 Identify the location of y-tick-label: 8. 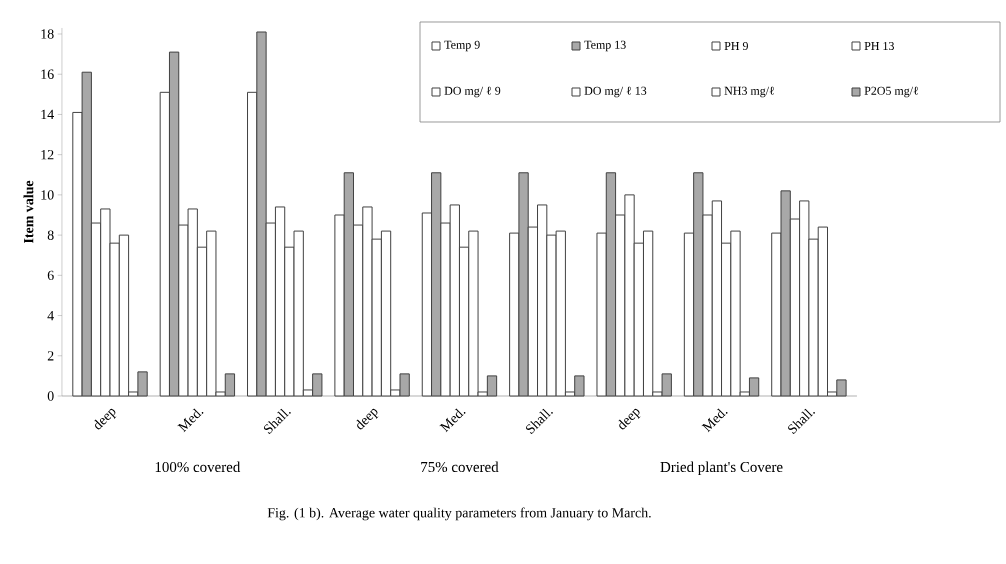
(50, 235).